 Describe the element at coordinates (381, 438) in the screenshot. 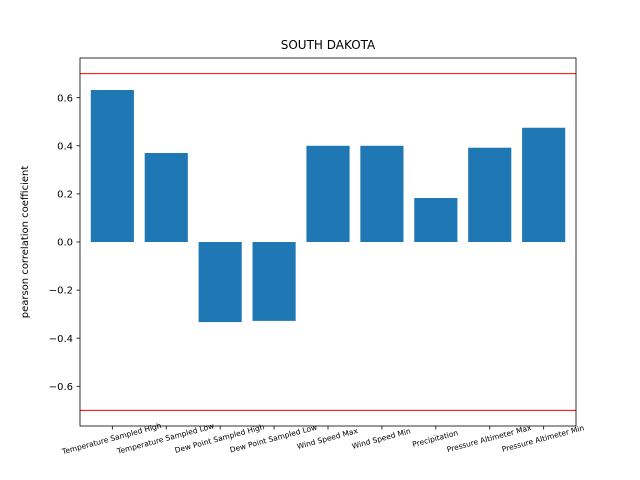

I see `x-tick-label: Wind Speed Min` at that location.